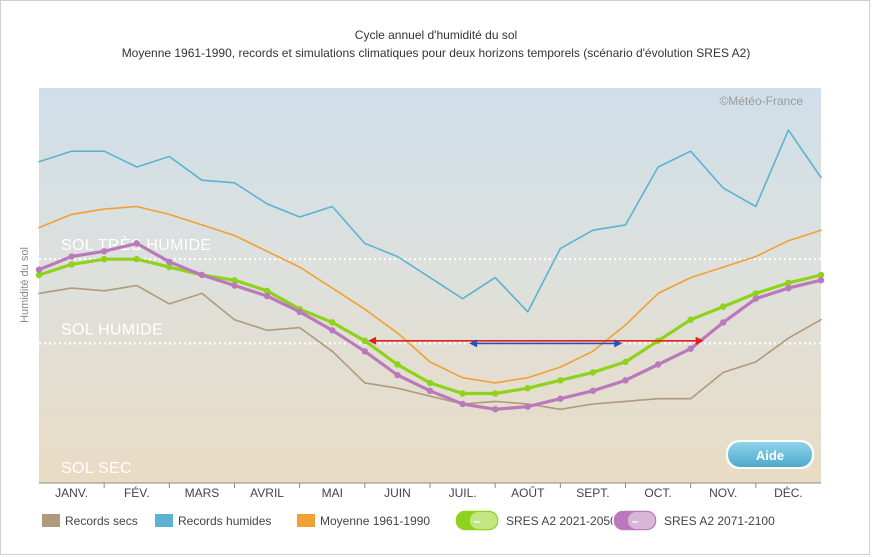 This screenshot has width=872, height=557. What do you see at coordinates (561, 521) in the screenshot?
I see `legend-label: SRES A2 2021-2050` at bounding box center [561, 521].